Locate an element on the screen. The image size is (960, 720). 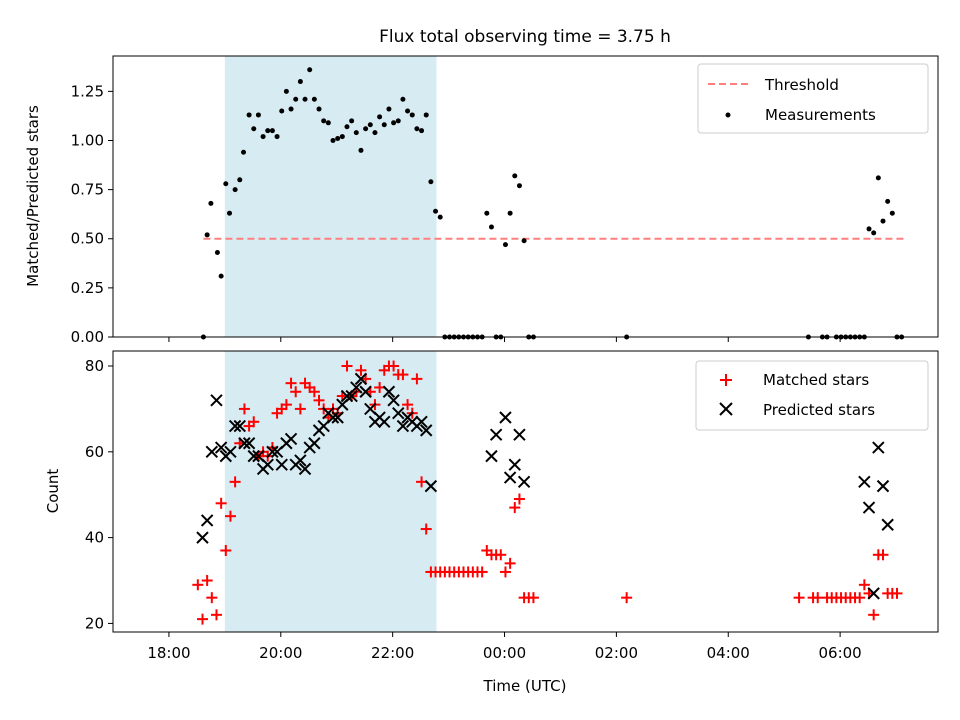
legend-measurement-label: Measurements is located at coordinates (820, 115).